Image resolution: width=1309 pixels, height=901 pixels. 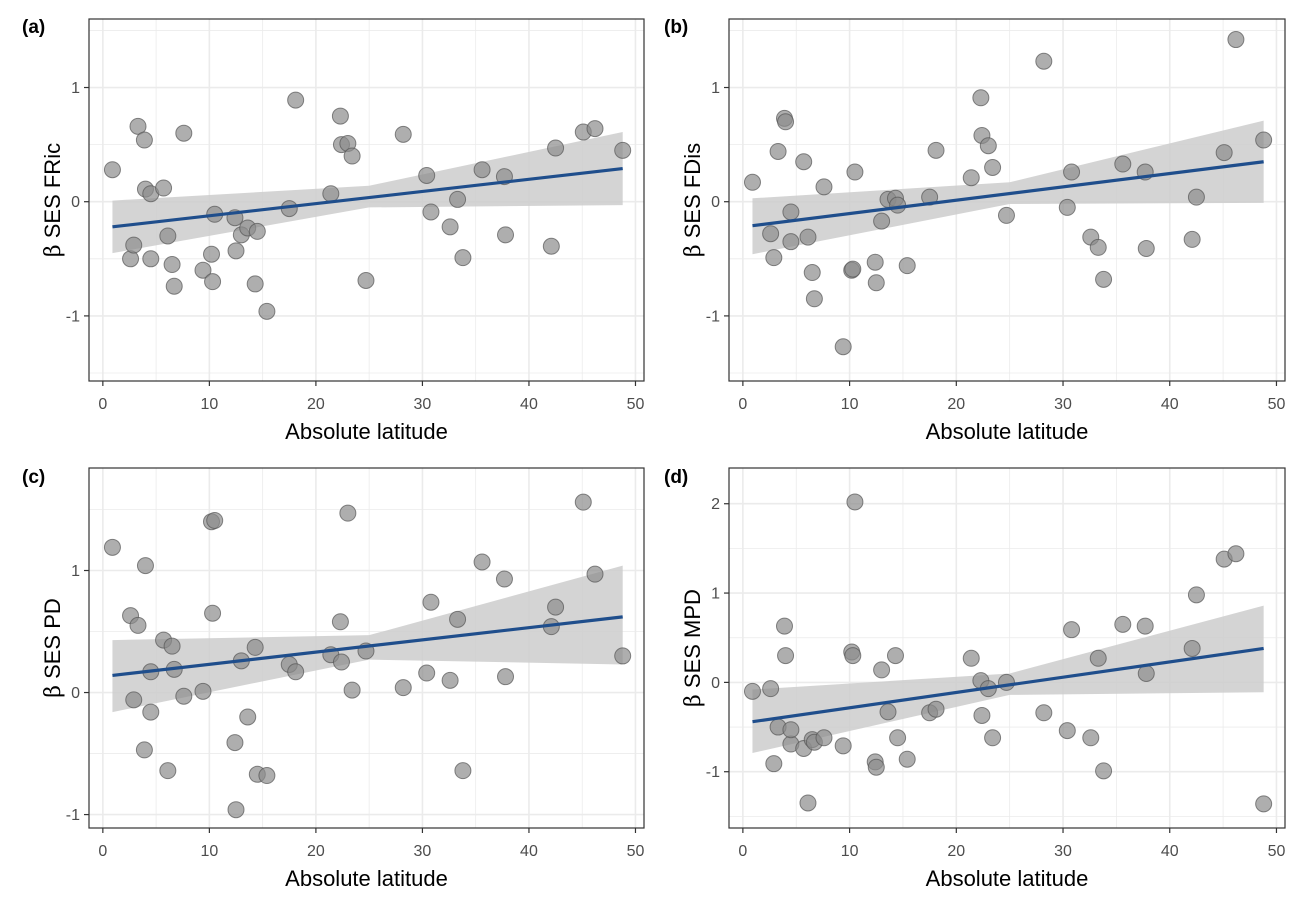 I want to click on y-axis-title-symbol: β, so click(x=53, y=250).